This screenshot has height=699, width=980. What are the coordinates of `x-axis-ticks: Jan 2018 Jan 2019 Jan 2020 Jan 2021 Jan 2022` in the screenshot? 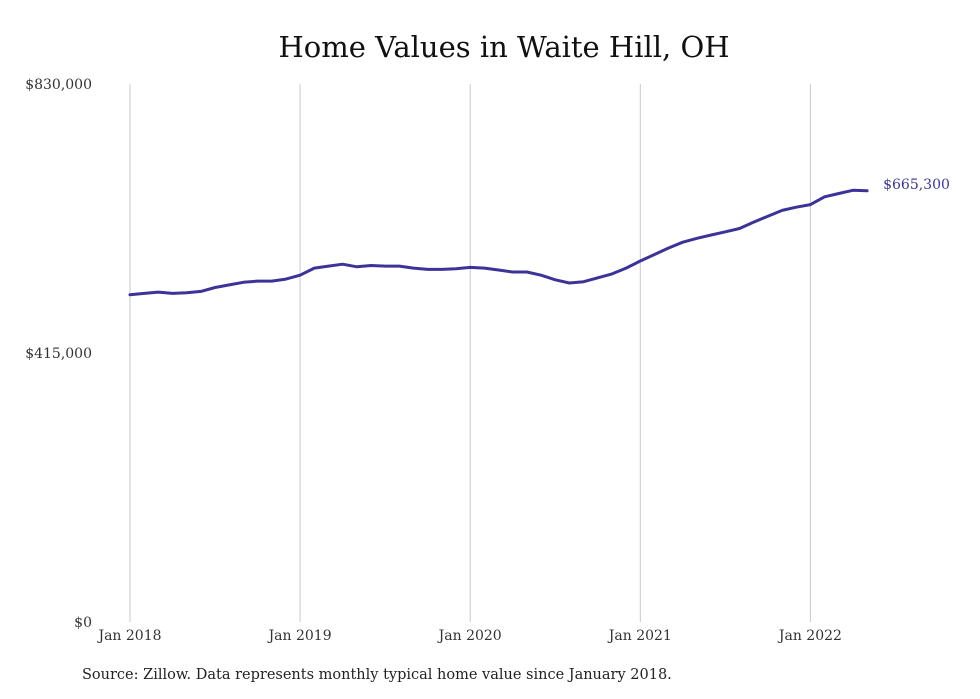 It's located at (468, 636).